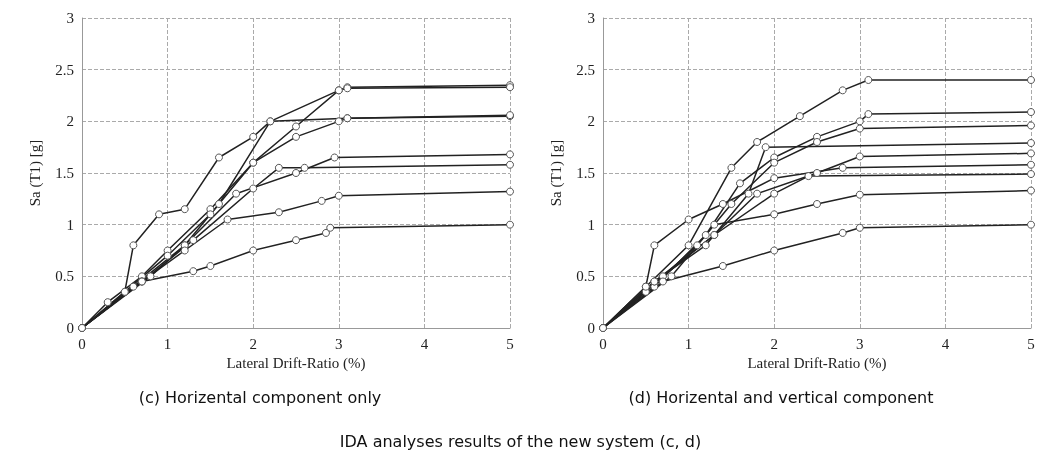 The image size is (1041, 466). Describe the element at coordinates (781, 397) in the screenshot. I see `text: (d) Horizental and vertical component` at that location.